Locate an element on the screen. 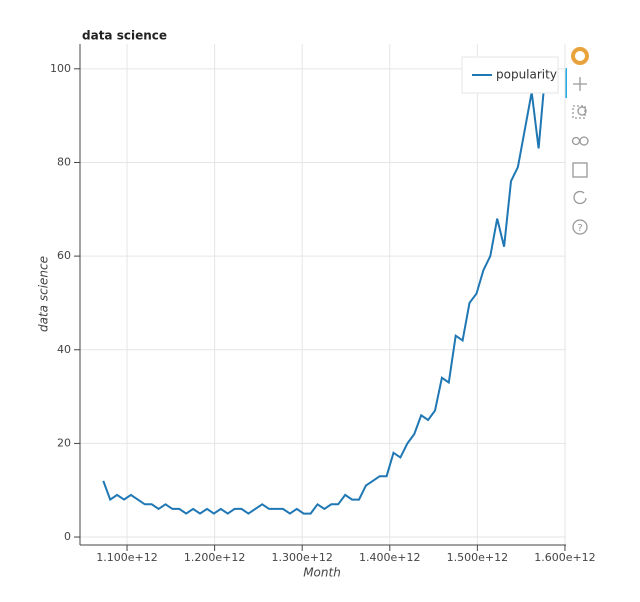 Image resolution: width=640 pixels, height=602 pixels. legend-label: popularity is located at coordinates (526, 75).